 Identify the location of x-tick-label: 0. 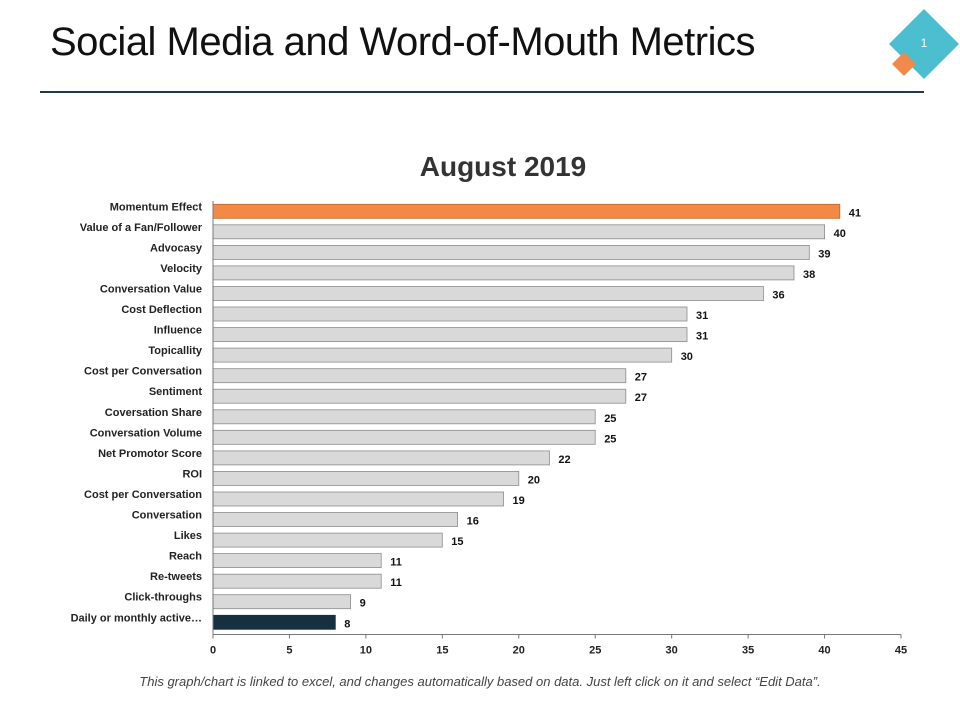
(213, 651).